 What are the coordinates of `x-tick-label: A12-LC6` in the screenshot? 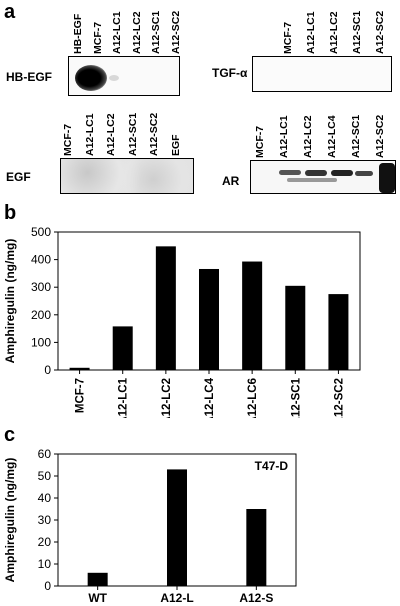 It's located at (253, 398).